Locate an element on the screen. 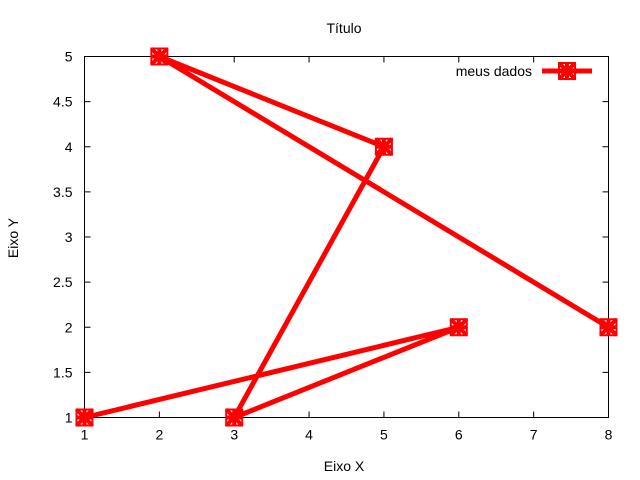 This screenshot has height=480, width=640. y-tick-label: 1 is located at coordinates (69, 418).